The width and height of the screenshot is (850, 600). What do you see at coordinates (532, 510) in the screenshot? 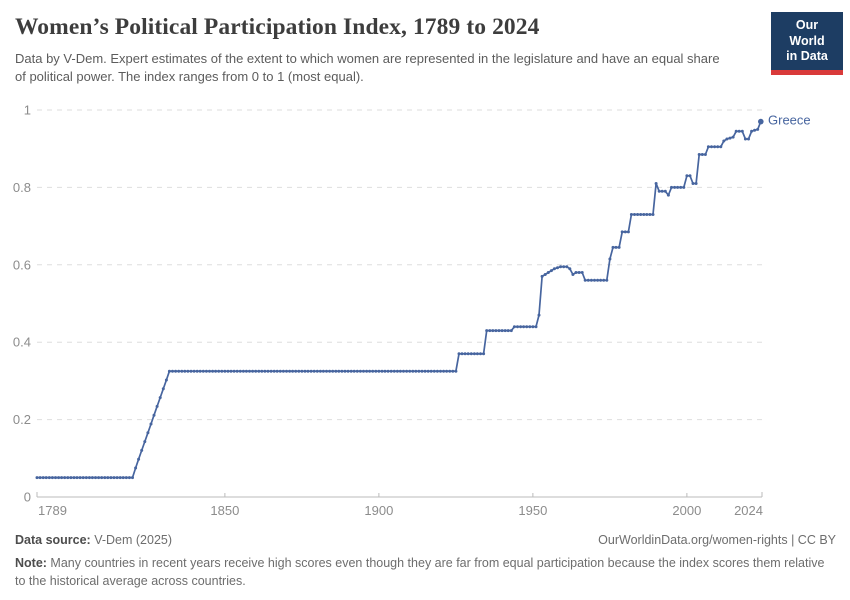
I see `x-axis-tick-label: 1950` at bounding box center [532, 510].